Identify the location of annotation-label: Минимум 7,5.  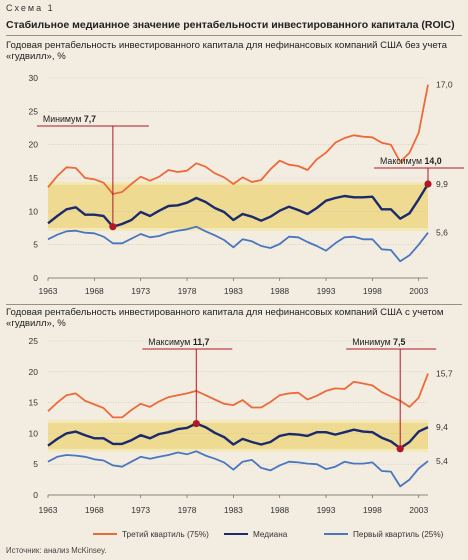
(378, 342).